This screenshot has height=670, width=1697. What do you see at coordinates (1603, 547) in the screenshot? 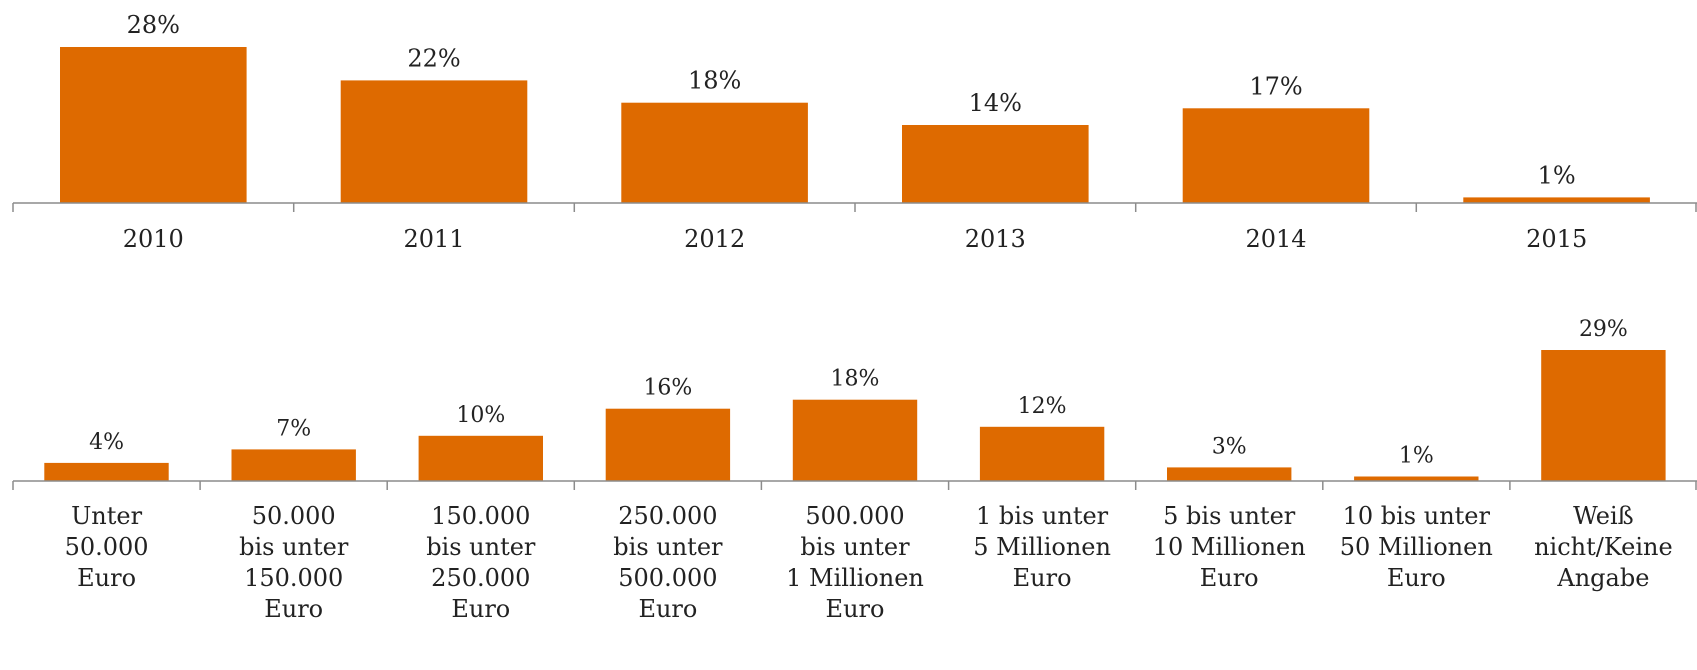
I see `category-label-8: Weiß nicht/Keine Angabe` at bounding box center [1603, 547].